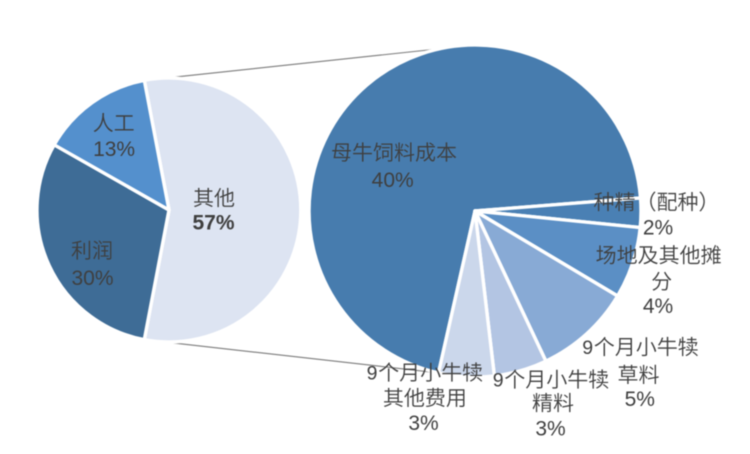 Image resolution: width=750 pixels, height=454 pixels. Describe the element at coordinates (213, 223) in the screenshot. I see `svg-text: 57%` at that location.